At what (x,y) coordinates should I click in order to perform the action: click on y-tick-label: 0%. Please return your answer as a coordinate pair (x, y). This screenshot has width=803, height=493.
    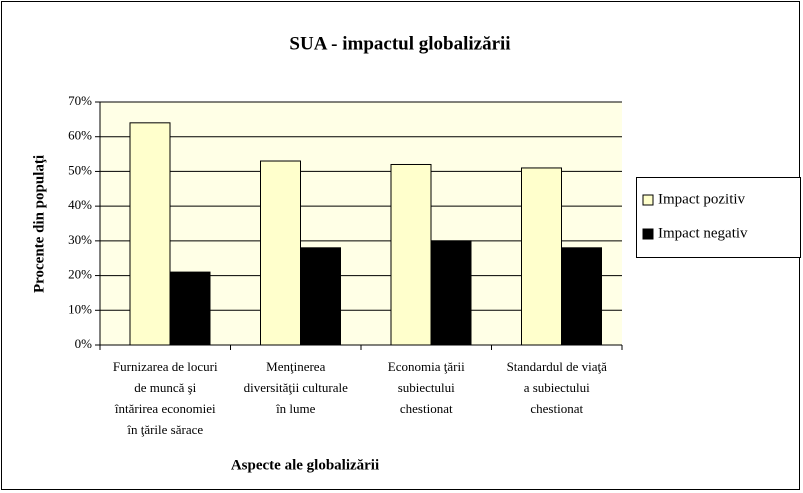
    Looking at the image, I should click on (84, 343).